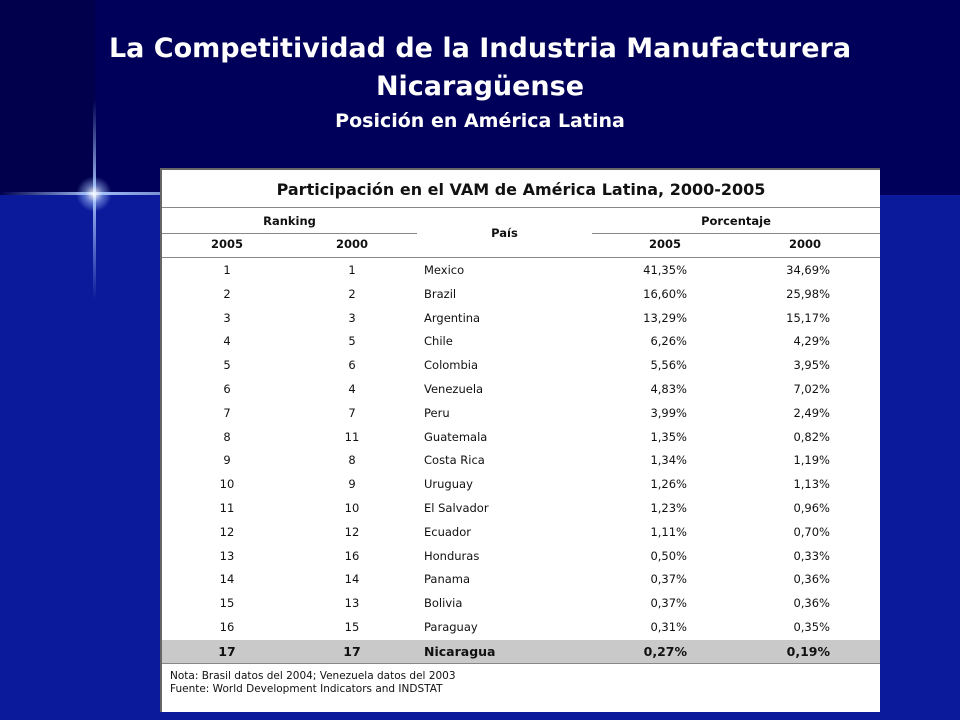  I want to click on rule-porcentaje, so click(736, 233).